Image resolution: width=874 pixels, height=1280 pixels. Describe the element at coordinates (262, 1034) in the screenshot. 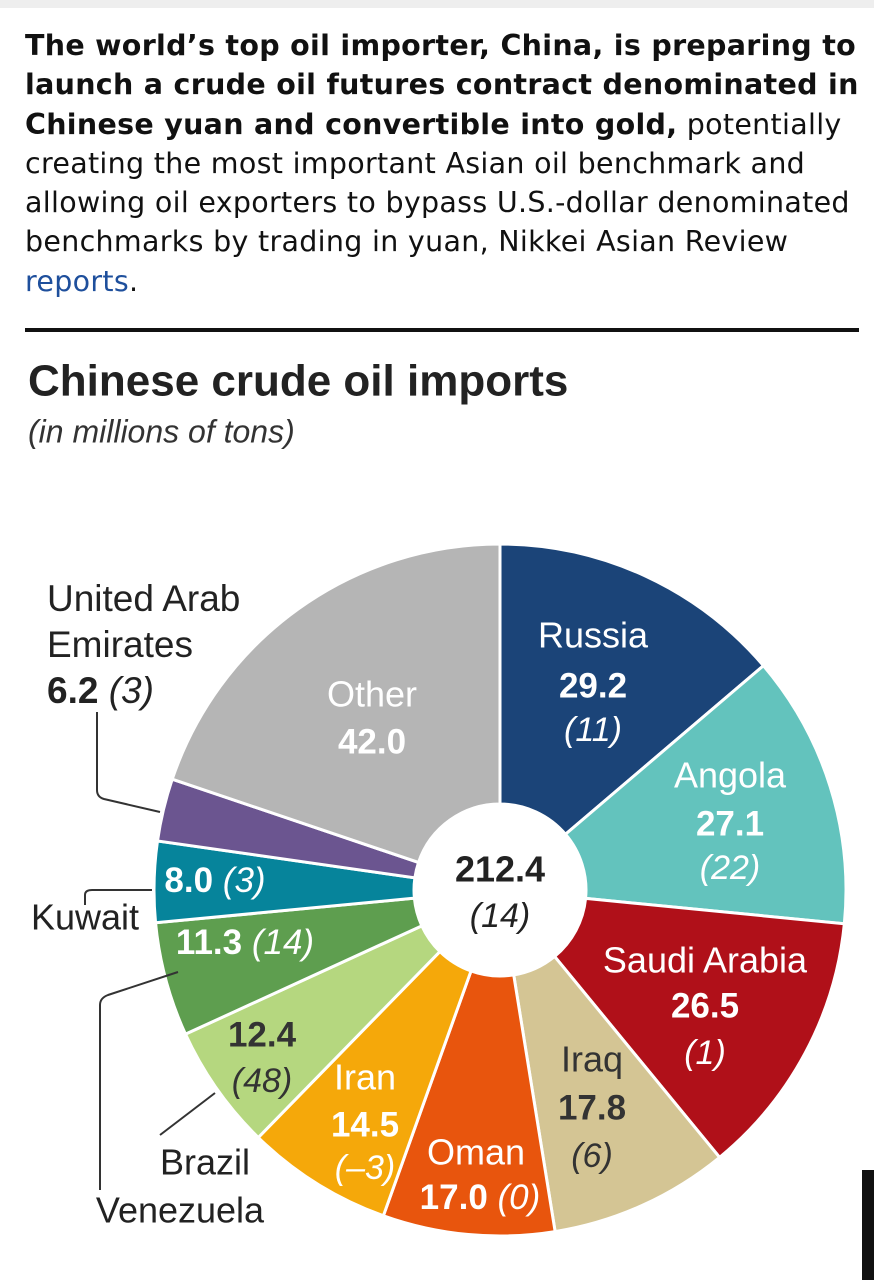

I see `value-label: 12.4` at that location.